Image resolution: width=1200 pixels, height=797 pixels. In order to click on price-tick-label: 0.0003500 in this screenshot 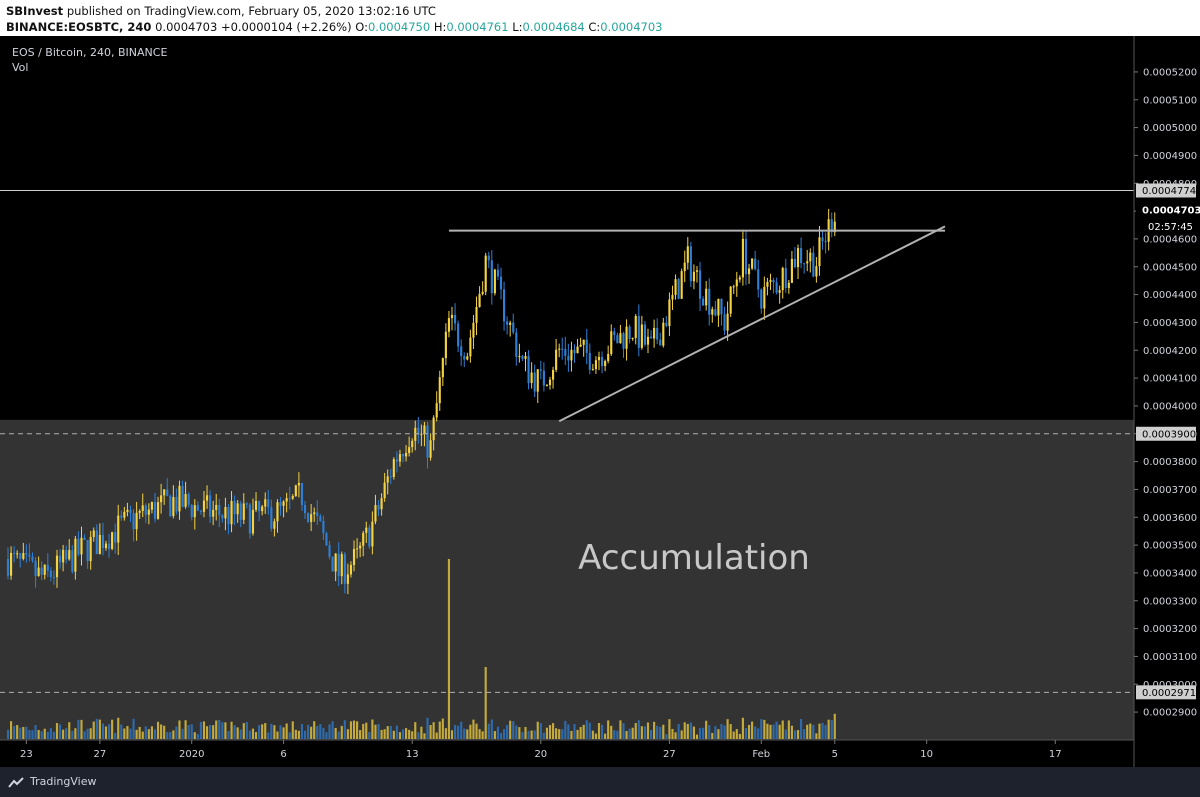, I will do `click(1170, 546)`.